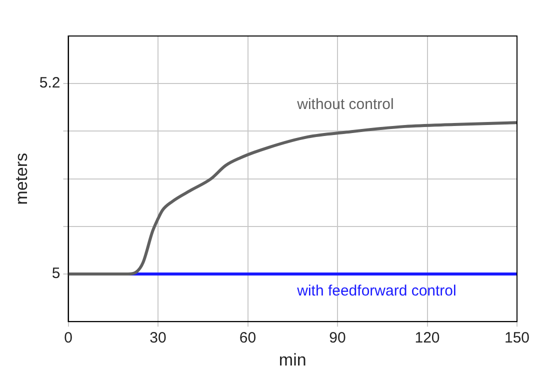 Image resolution: width=545 pixels, height=385 pixels. I want to click on series-label: with feedforward control, so click(376, 291).